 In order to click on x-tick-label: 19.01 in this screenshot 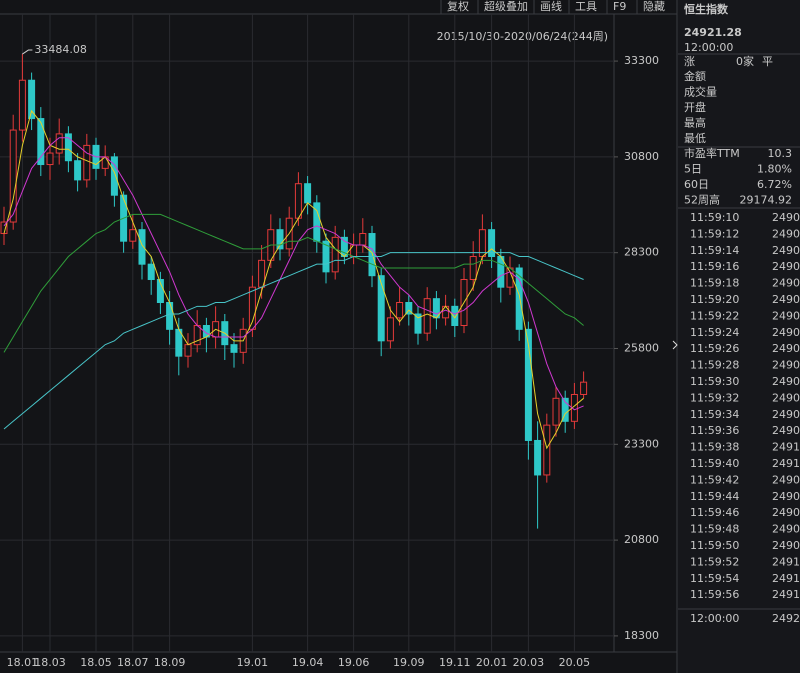, I will do `click(253, 662)`.